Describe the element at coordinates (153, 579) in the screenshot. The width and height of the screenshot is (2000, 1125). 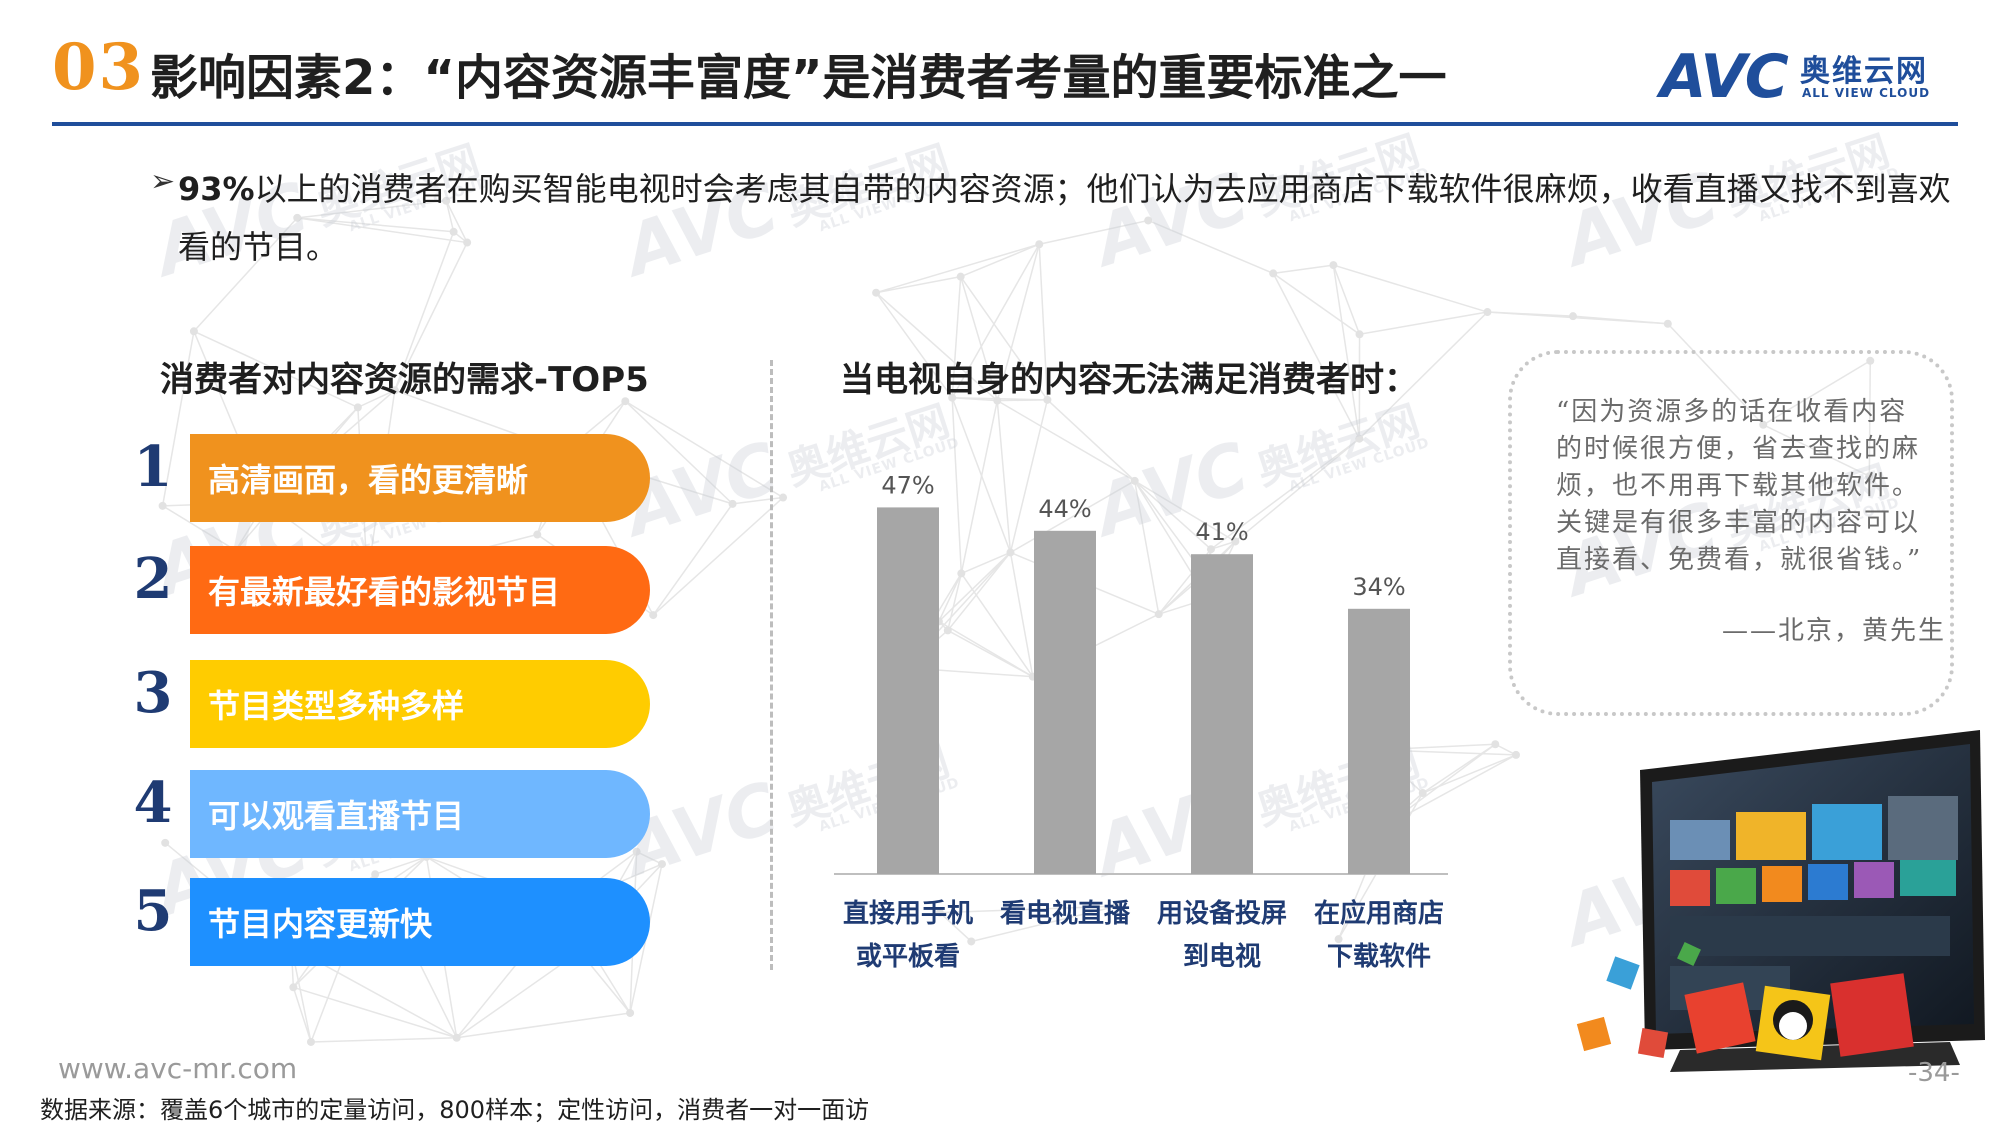
I see `rank-number: 2` at that location.